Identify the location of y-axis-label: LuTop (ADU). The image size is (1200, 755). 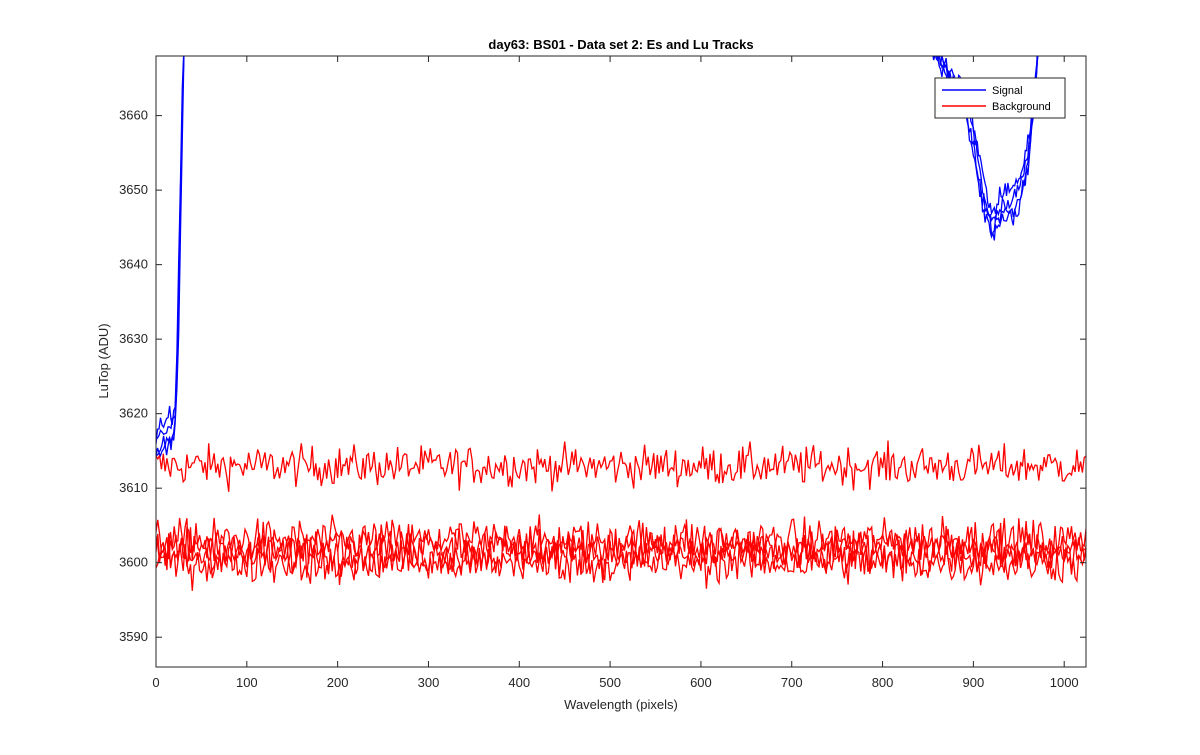
(103, 360).